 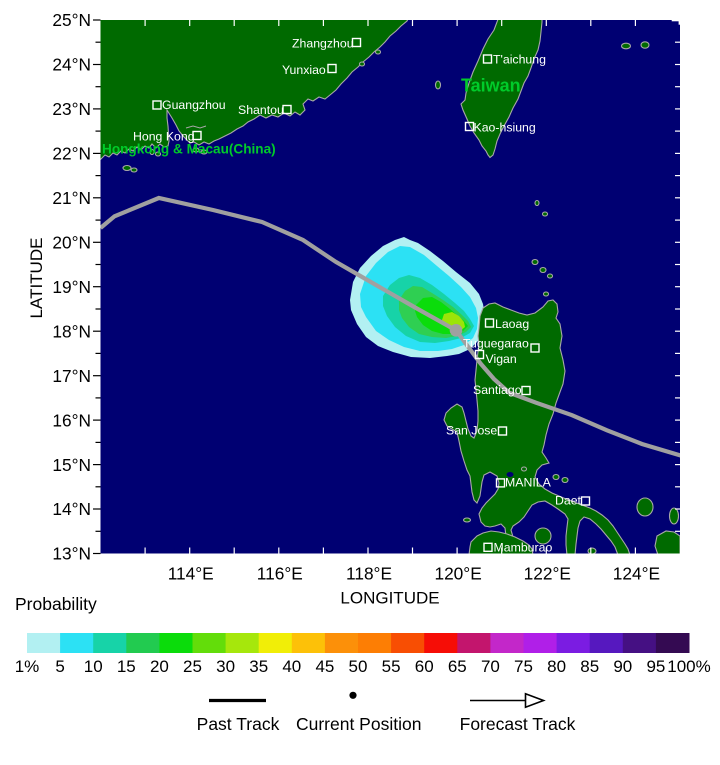 I want to click on svg-text: 114°E, so click(x=191, y=573).